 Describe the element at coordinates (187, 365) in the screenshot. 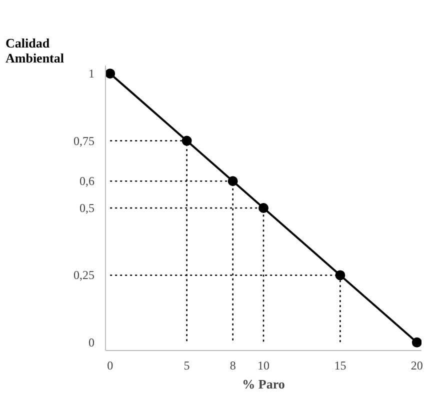

I see `x-tick-label: 5` at that location.